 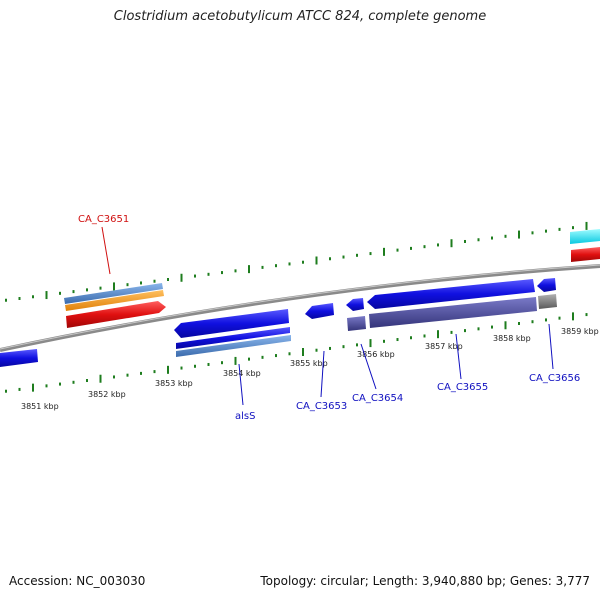 What do you see at coordinates (444, 346) in the screenshot?
I see `kbp-tick-label: 3857 kbp` at bounding box center [444, 346].